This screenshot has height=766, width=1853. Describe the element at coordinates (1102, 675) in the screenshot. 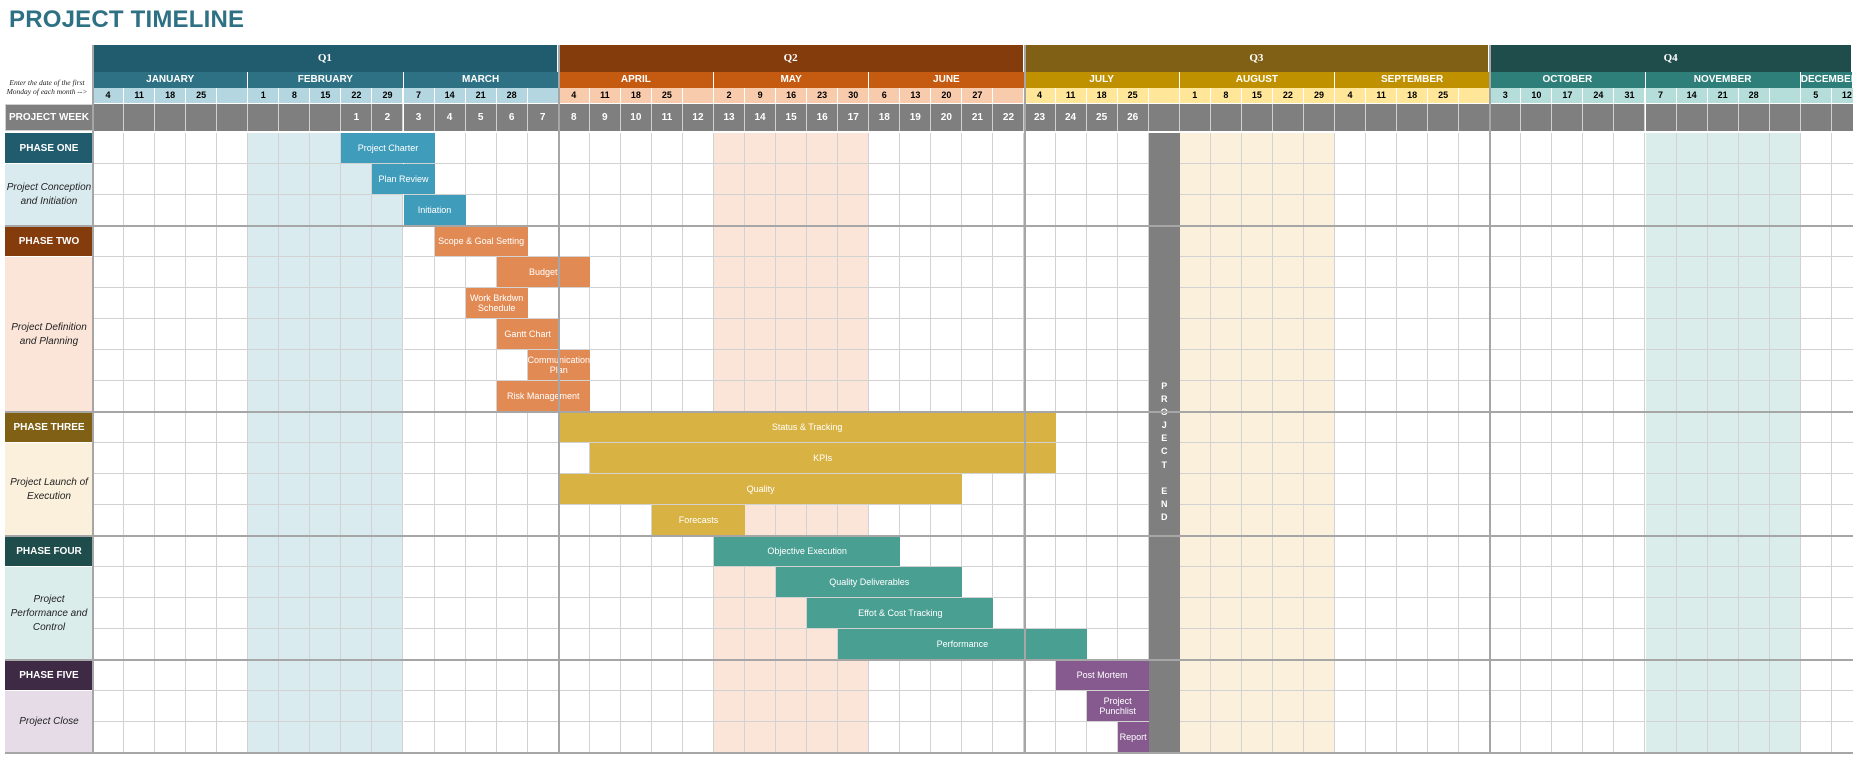

I see `task-bar: Post Mortem` at that location.